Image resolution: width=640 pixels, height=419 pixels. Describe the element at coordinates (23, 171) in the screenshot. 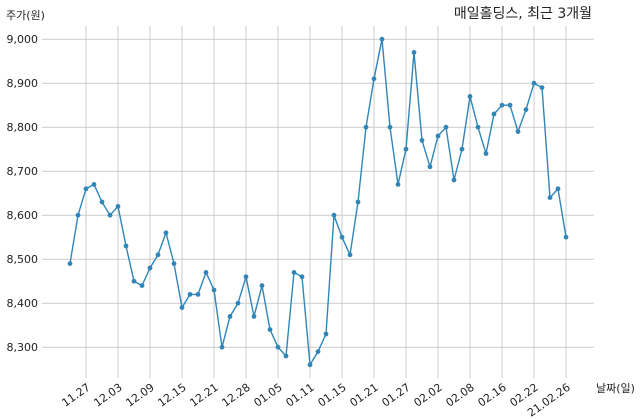

I see `y-tick-label: 8,700` at that location.